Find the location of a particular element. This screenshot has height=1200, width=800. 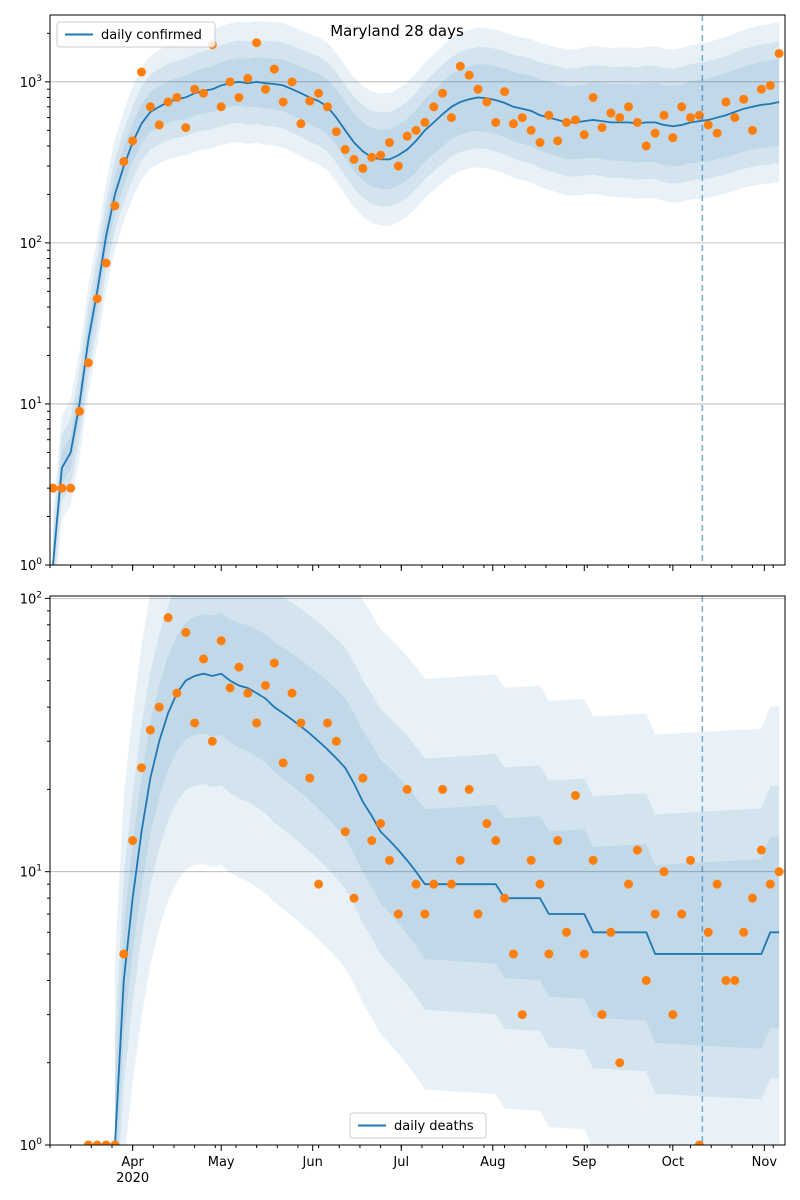

x-tick-label: Jun is located at coordinates (312, 1162).